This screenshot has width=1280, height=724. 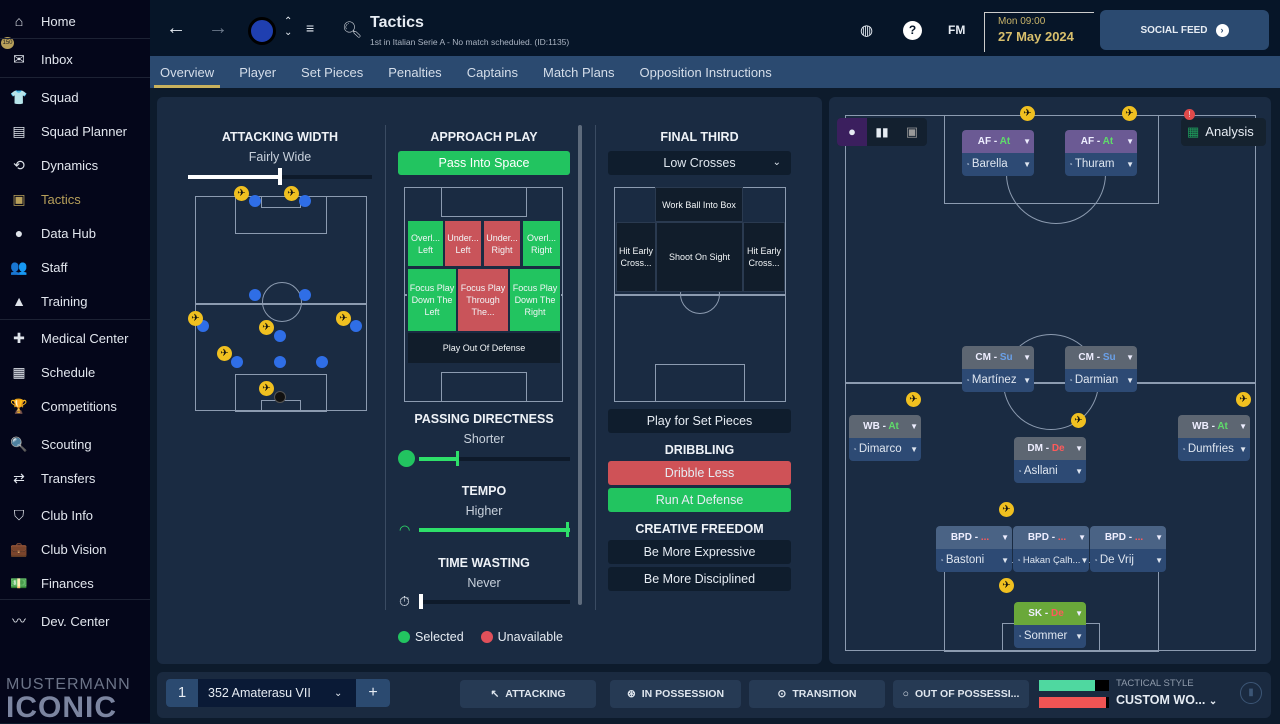 What do you see at coordinates (1050, 636) in the screenshot?
I see `player-select: ◔ Sommer ▼` at bounding box center [1050, 636].